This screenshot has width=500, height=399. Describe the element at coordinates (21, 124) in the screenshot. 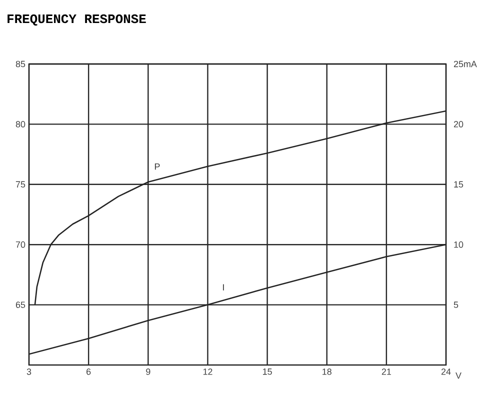

I see `y-tick-label: 80` at that location.